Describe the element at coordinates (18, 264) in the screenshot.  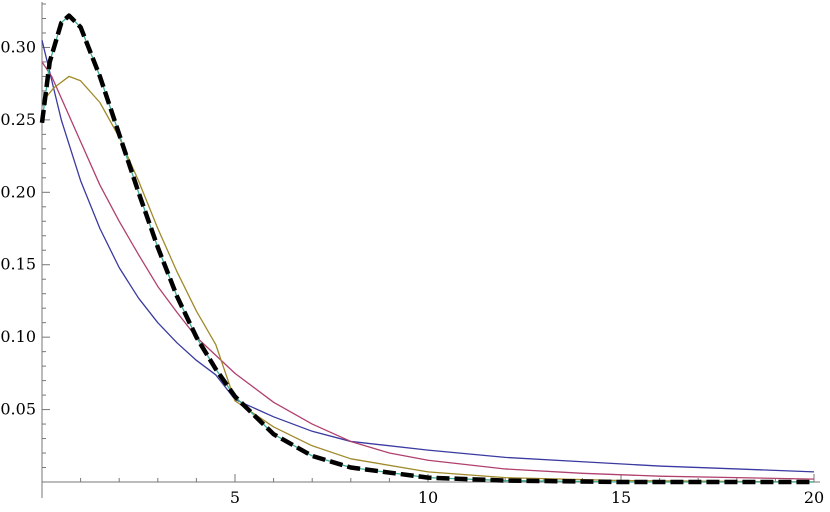
I see `y-tick-label: 0.15` at that location.